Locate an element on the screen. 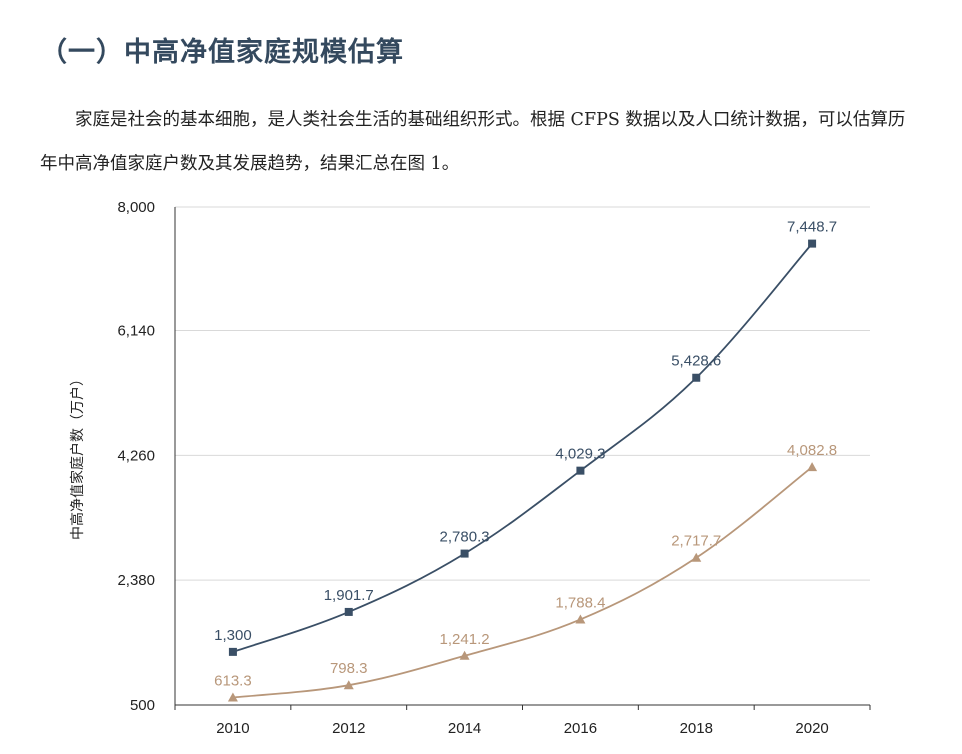 This screenshot has width=962, height=754. data-label: 613.3 is located at coordinates (233, 680).